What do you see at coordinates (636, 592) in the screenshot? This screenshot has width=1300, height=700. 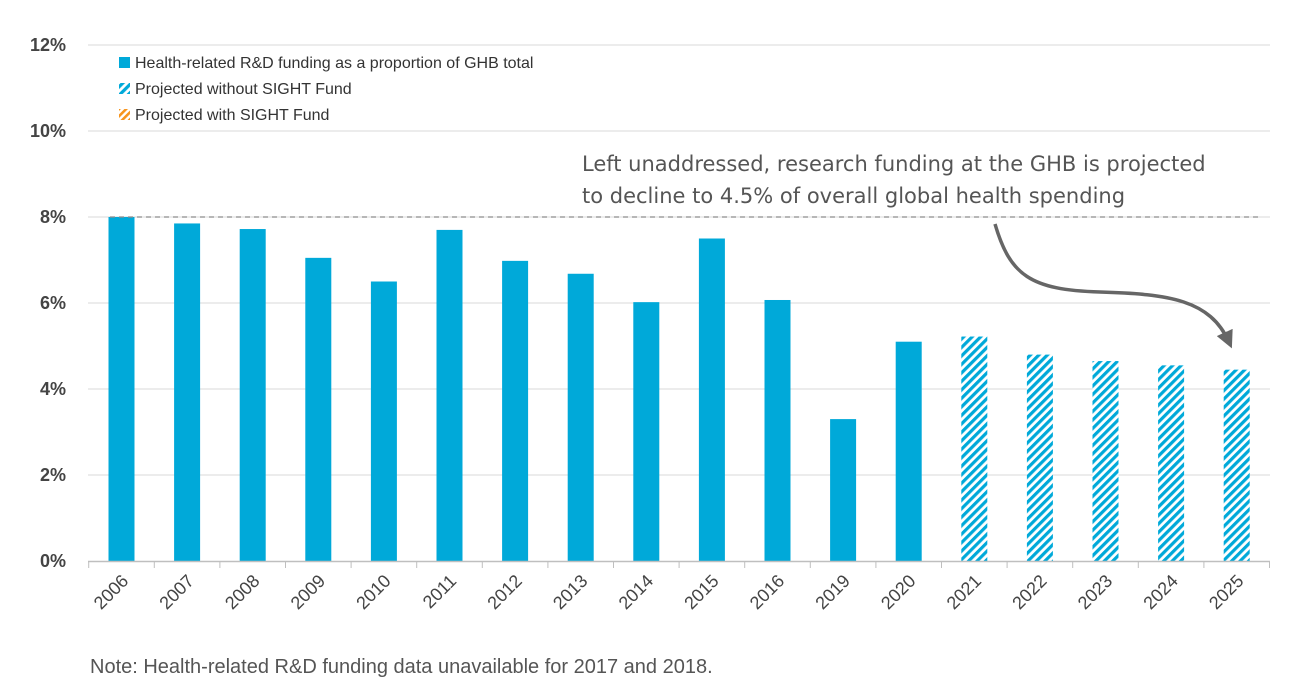 I see `x-tick-label: 2014` at bounding box center [636, 592].